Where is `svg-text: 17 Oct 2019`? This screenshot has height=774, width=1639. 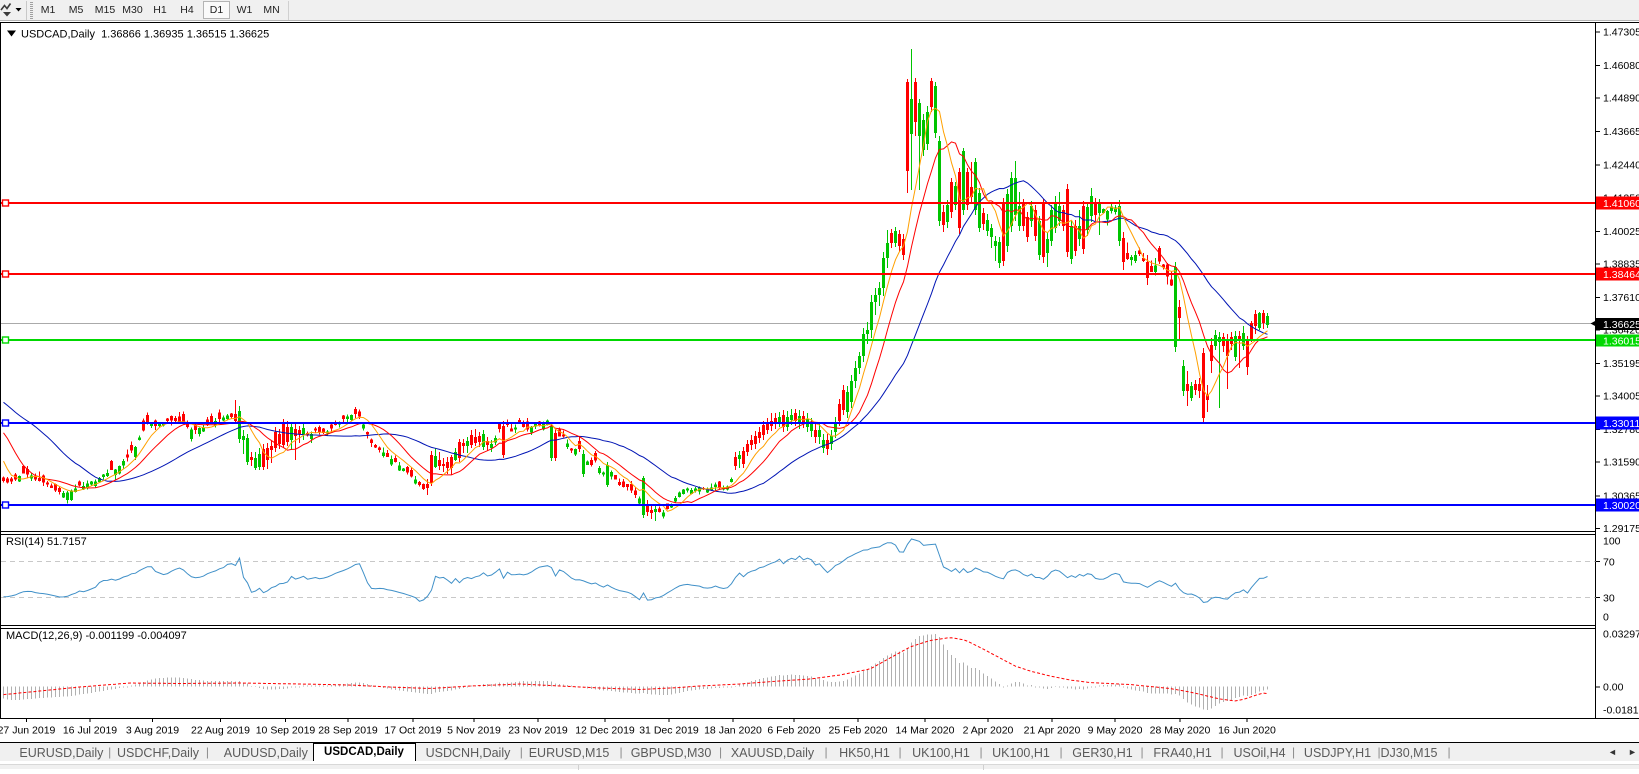 svg-text: 17 Oct 2019 is located at coordinates (412, 731).